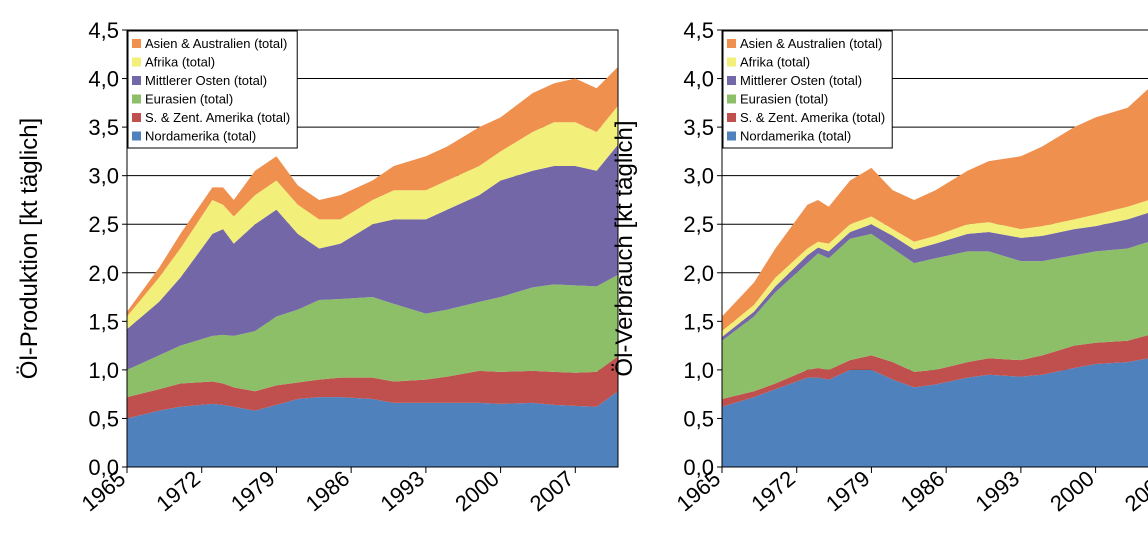 This screenshot has width=1148, height=555. What do you see at coordinates (624, 248) in the screenshot?
I see `y-axis-label: Öl-Verbrauch [kt täglich]` at bounding box center [624, 248].